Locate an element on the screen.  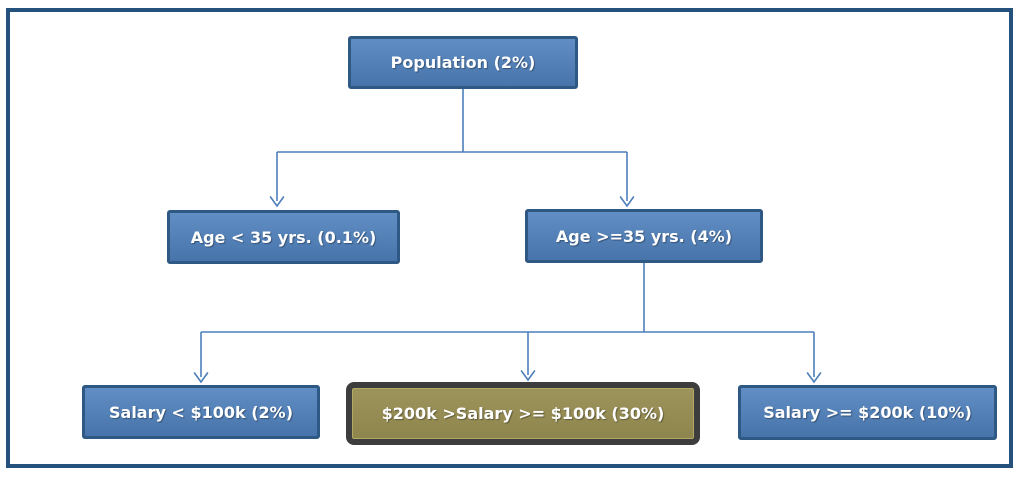
node-label: Salary < $100k (2%) is located at coordinates (201, 412).